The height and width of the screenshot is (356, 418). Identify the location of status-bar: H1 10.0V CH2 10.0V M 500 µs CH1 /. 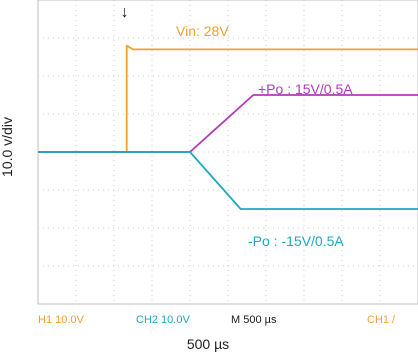
(217, 320).